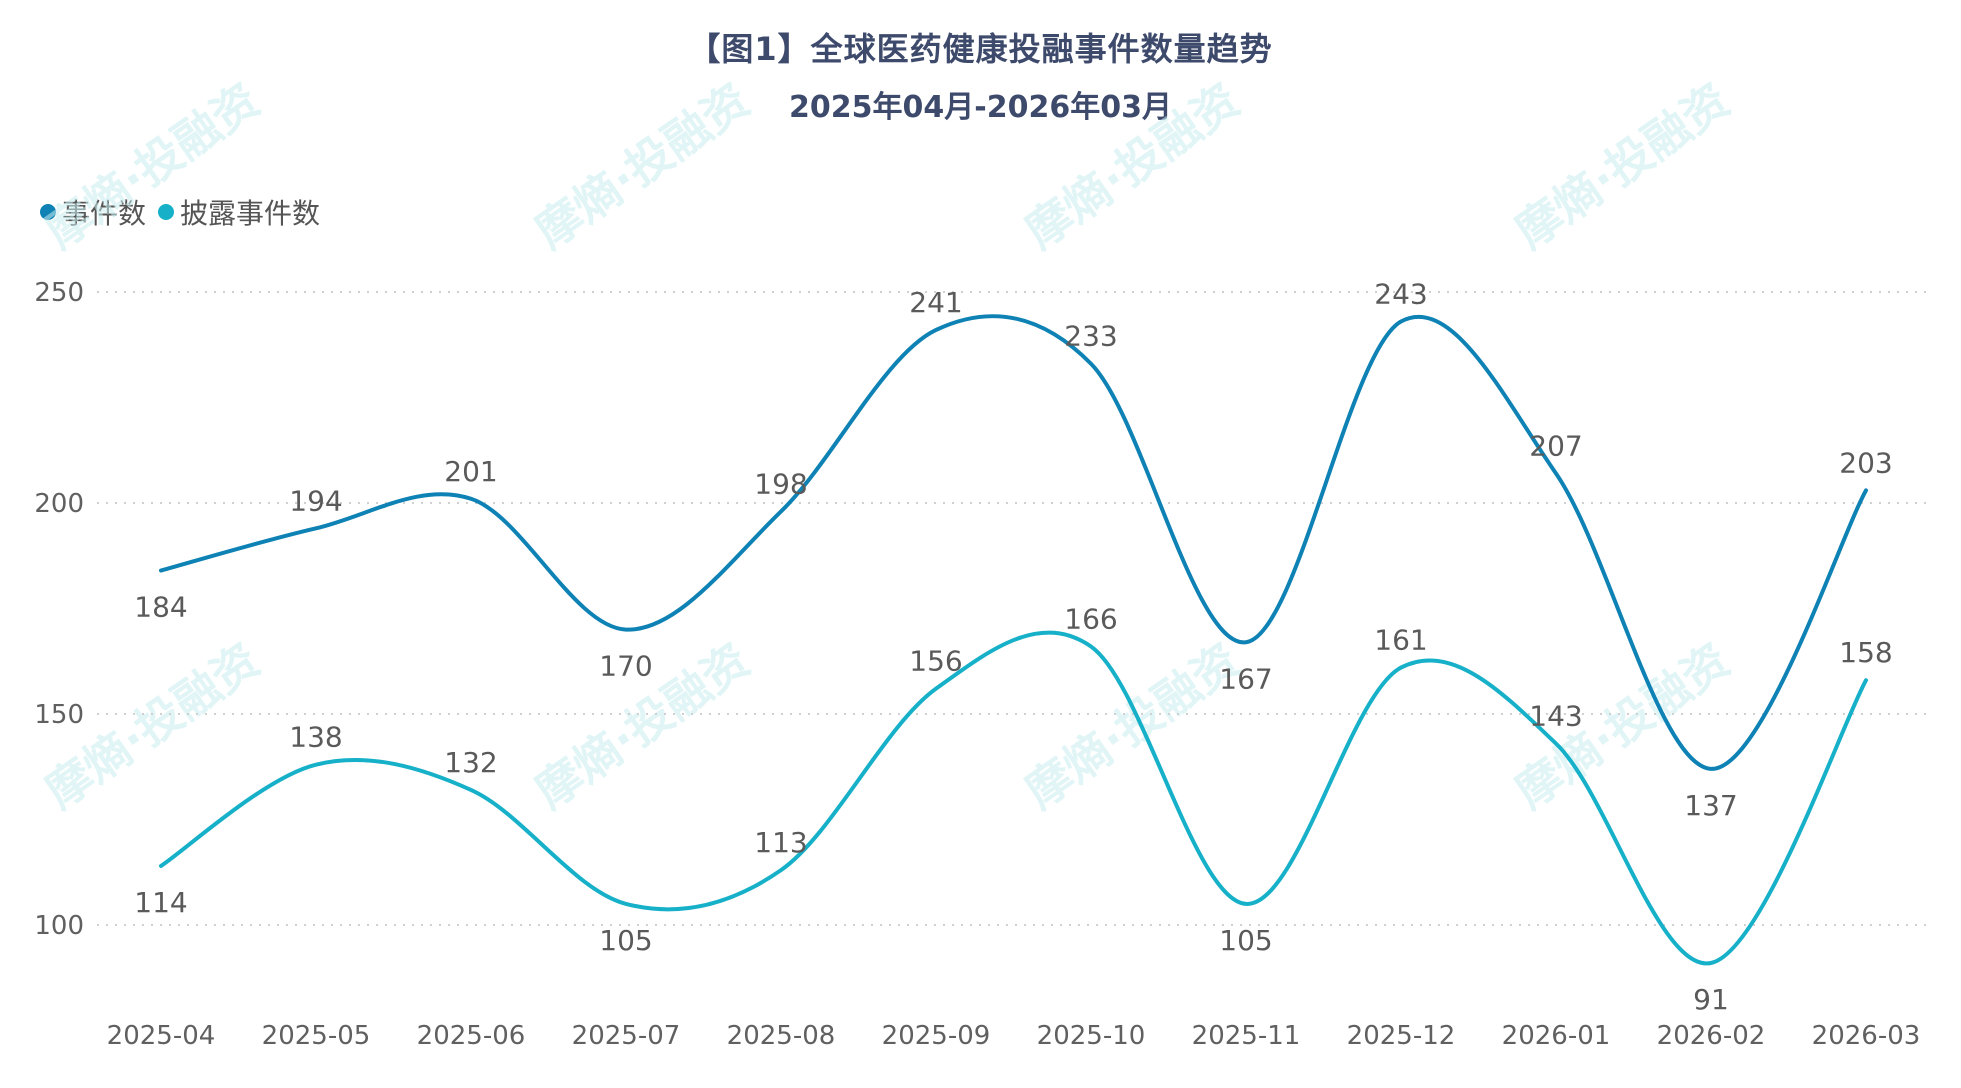 This screenshot has width=1961, height=1088. I want to click on legend-label: 事件数, so click(104, 213).